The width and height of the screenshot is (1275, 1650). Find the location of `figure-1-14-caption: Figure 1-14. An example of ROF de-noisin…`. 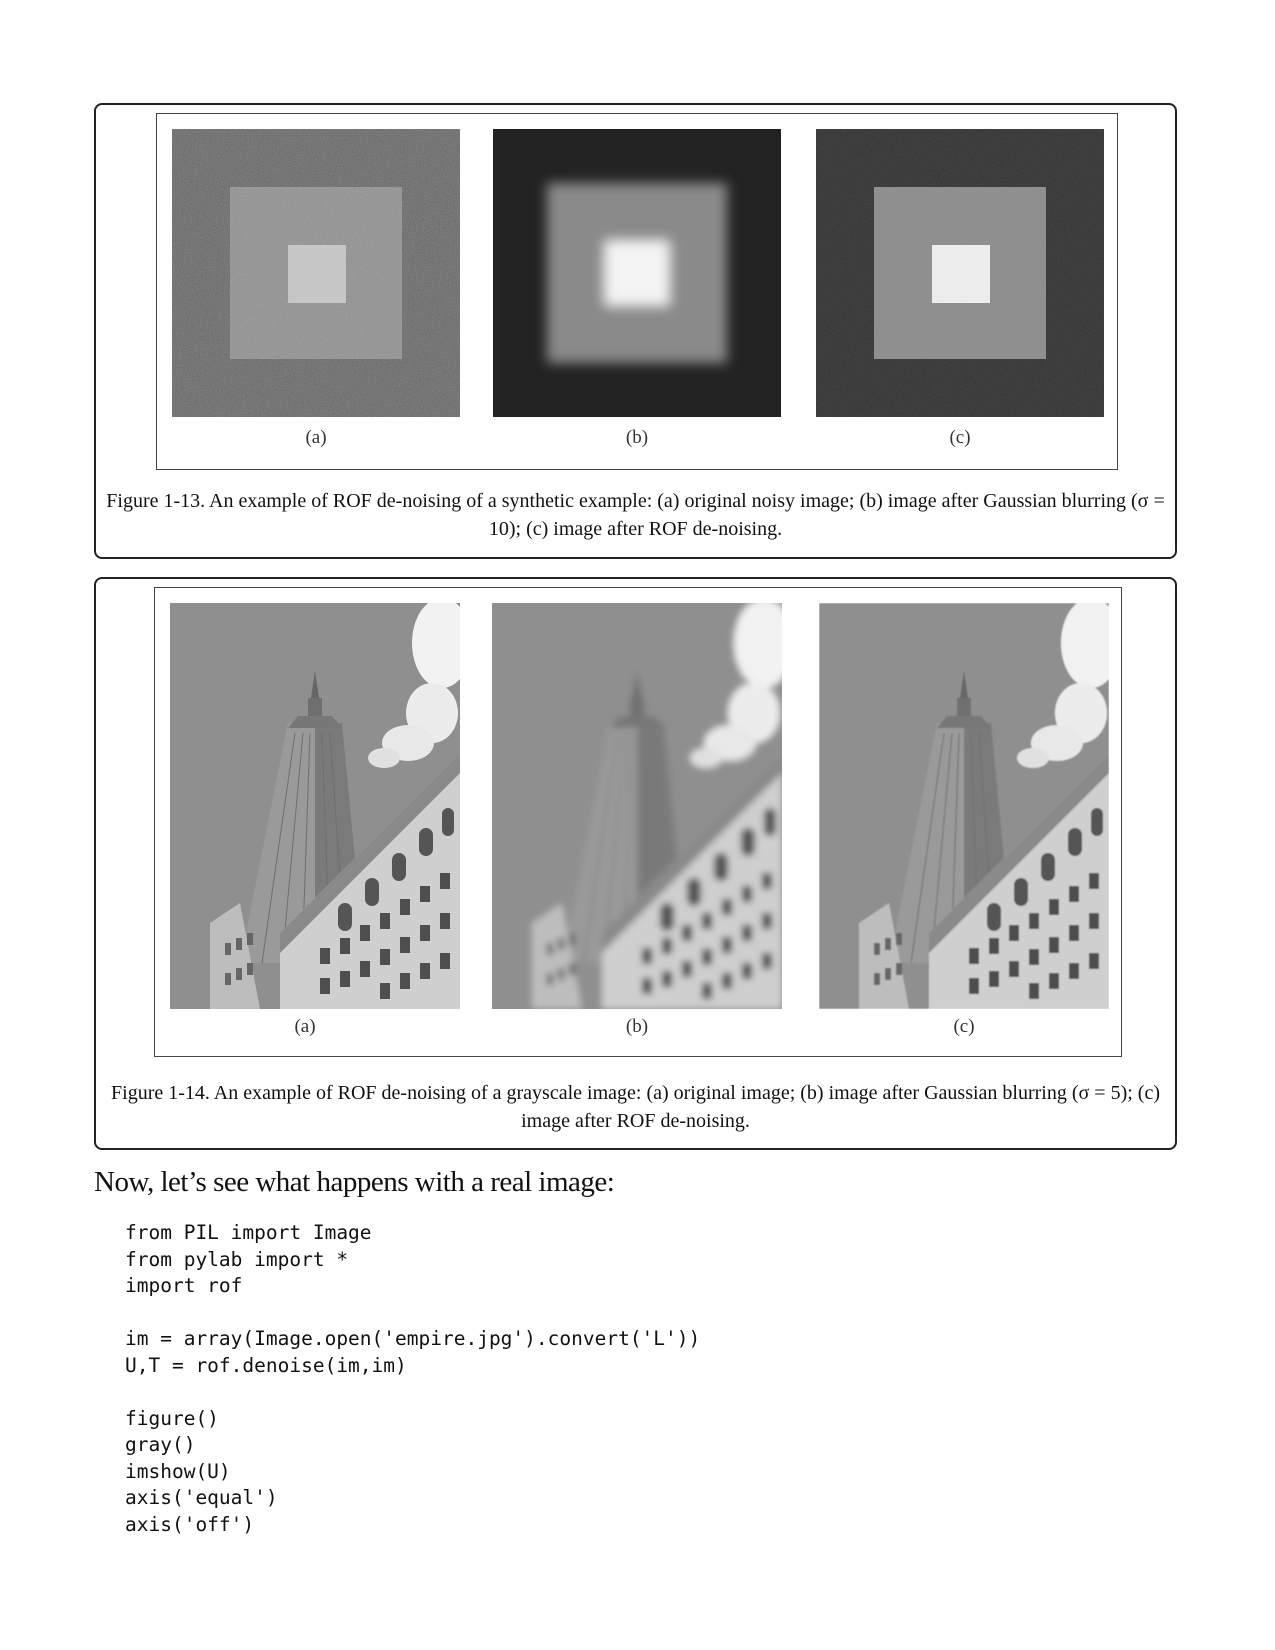

figure-1-14-caption: Figure 1-14. An example of ROF de-noisin… is located at coordinates (635, 1107).